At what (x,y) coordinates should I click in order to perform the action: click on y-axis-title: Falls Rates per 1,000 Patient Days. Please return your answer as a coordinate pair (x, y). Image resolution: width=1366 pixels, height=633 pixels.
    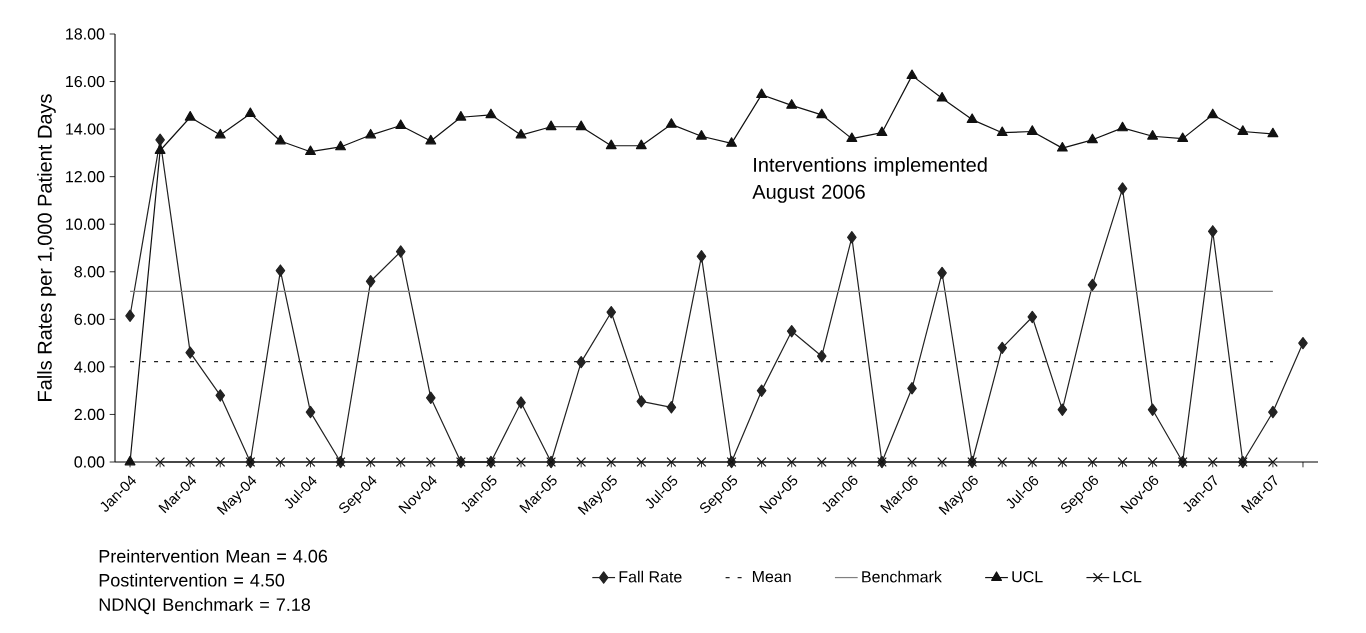
    Looking at the image, I should click on (46, 247).